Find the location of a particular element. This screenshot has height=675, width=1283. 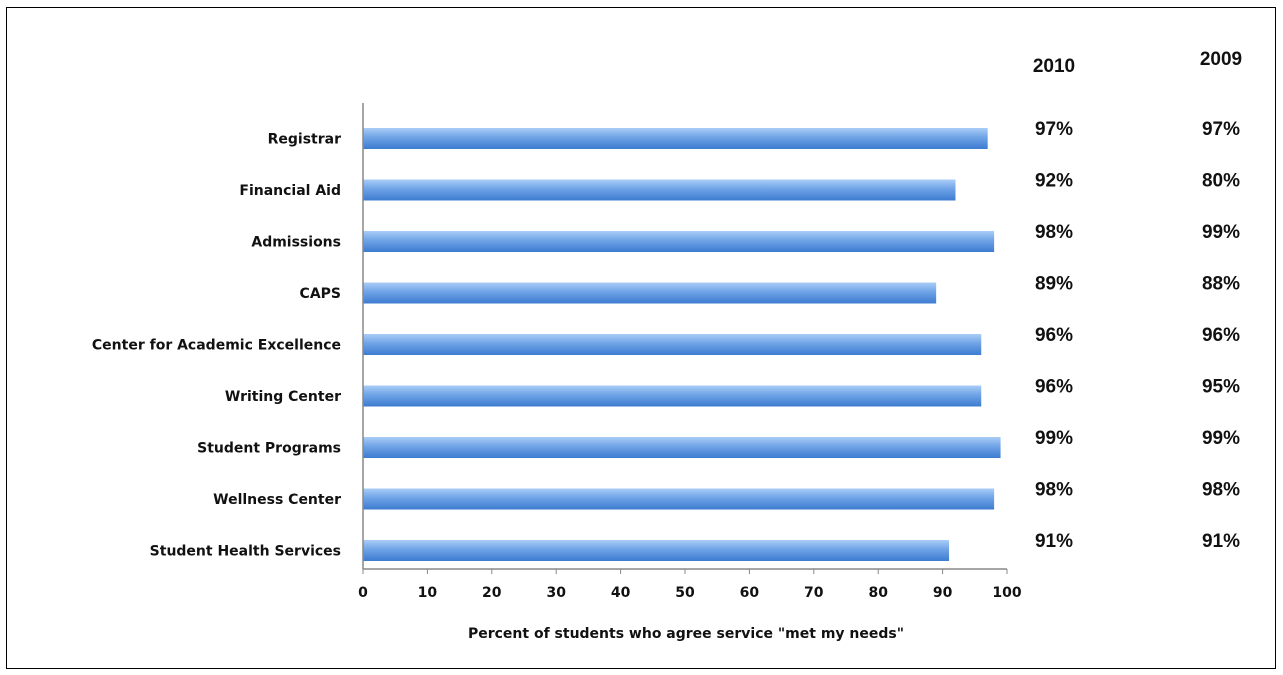

category-label: Student Health Services is located at coordinates (245, 552).